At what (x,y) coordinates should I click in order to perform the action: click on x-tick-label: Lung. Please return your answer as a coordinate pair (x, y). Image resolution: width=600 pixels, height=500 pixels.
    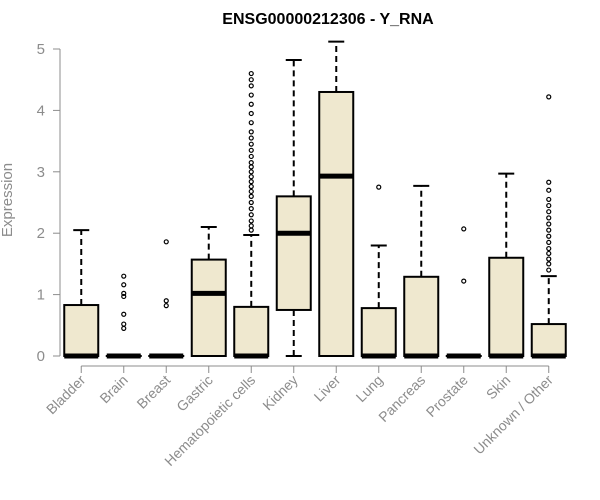
    Looking at the image, I should click on (369, 388).